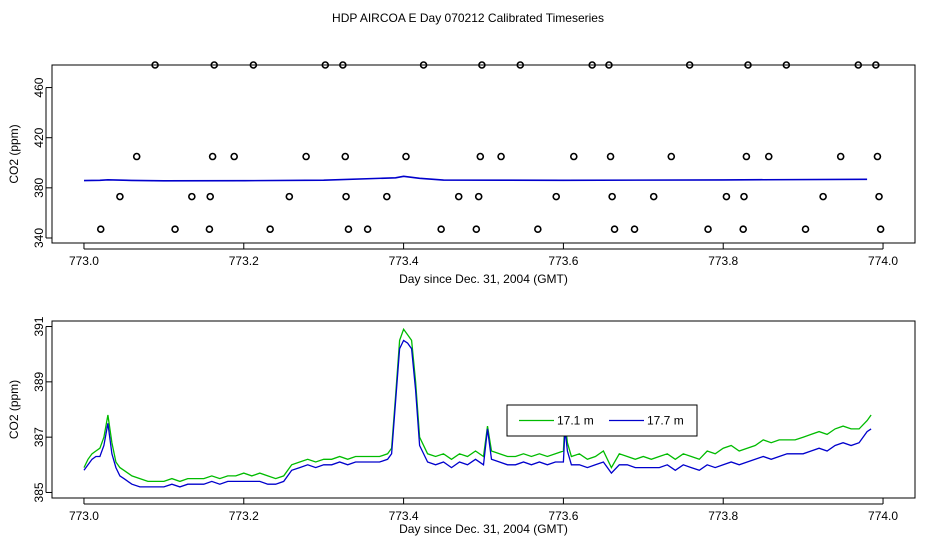  Describe the element at coordinates (39, 87) in the screenshot. I see `y-tick-label: 460` at that location.